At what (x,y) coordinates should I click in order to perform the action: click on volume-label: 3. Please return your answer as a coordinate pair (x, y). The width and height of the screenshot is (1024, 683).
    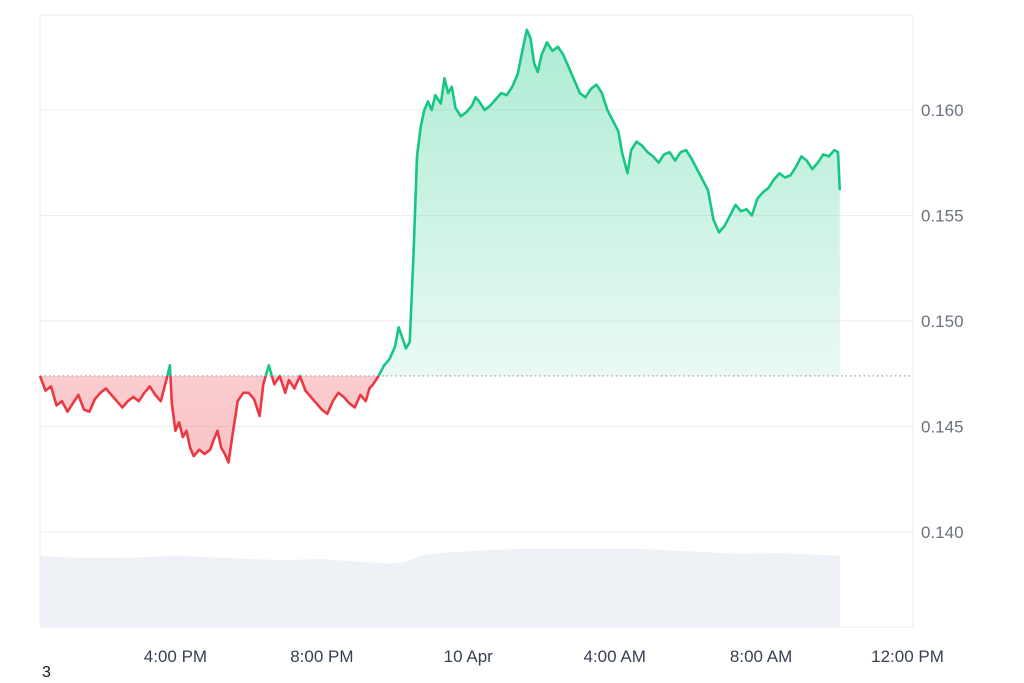
    Looking at the image, I should click on (46, 672).